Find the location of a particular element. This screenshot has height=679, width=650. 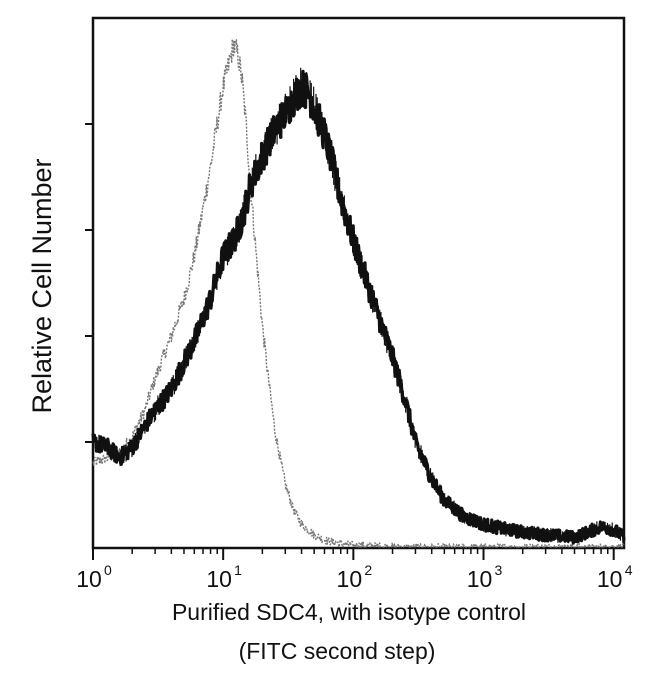

x-tick-label-1: 10 is located at coordinates (219, 579).